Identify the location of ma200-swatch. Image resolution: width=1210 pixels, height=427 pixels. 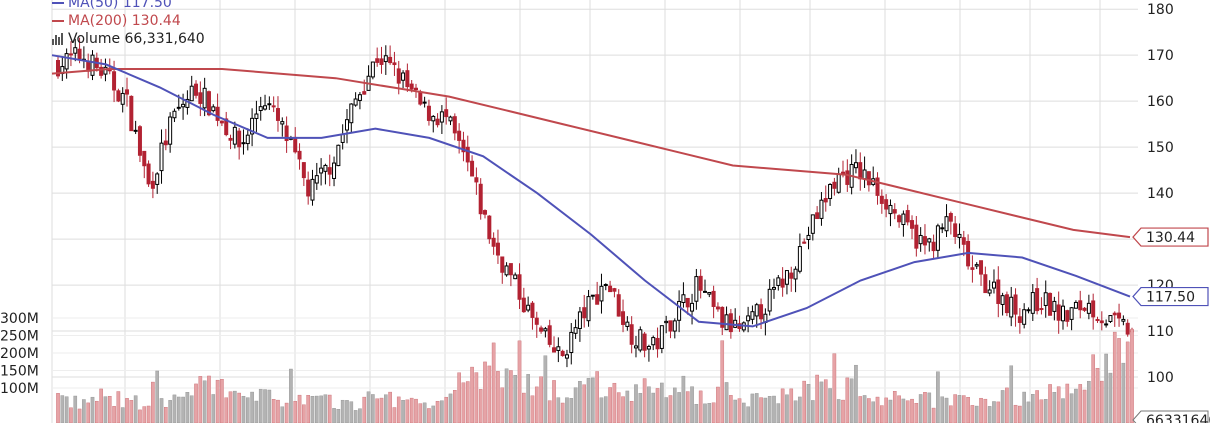
(58, 21).